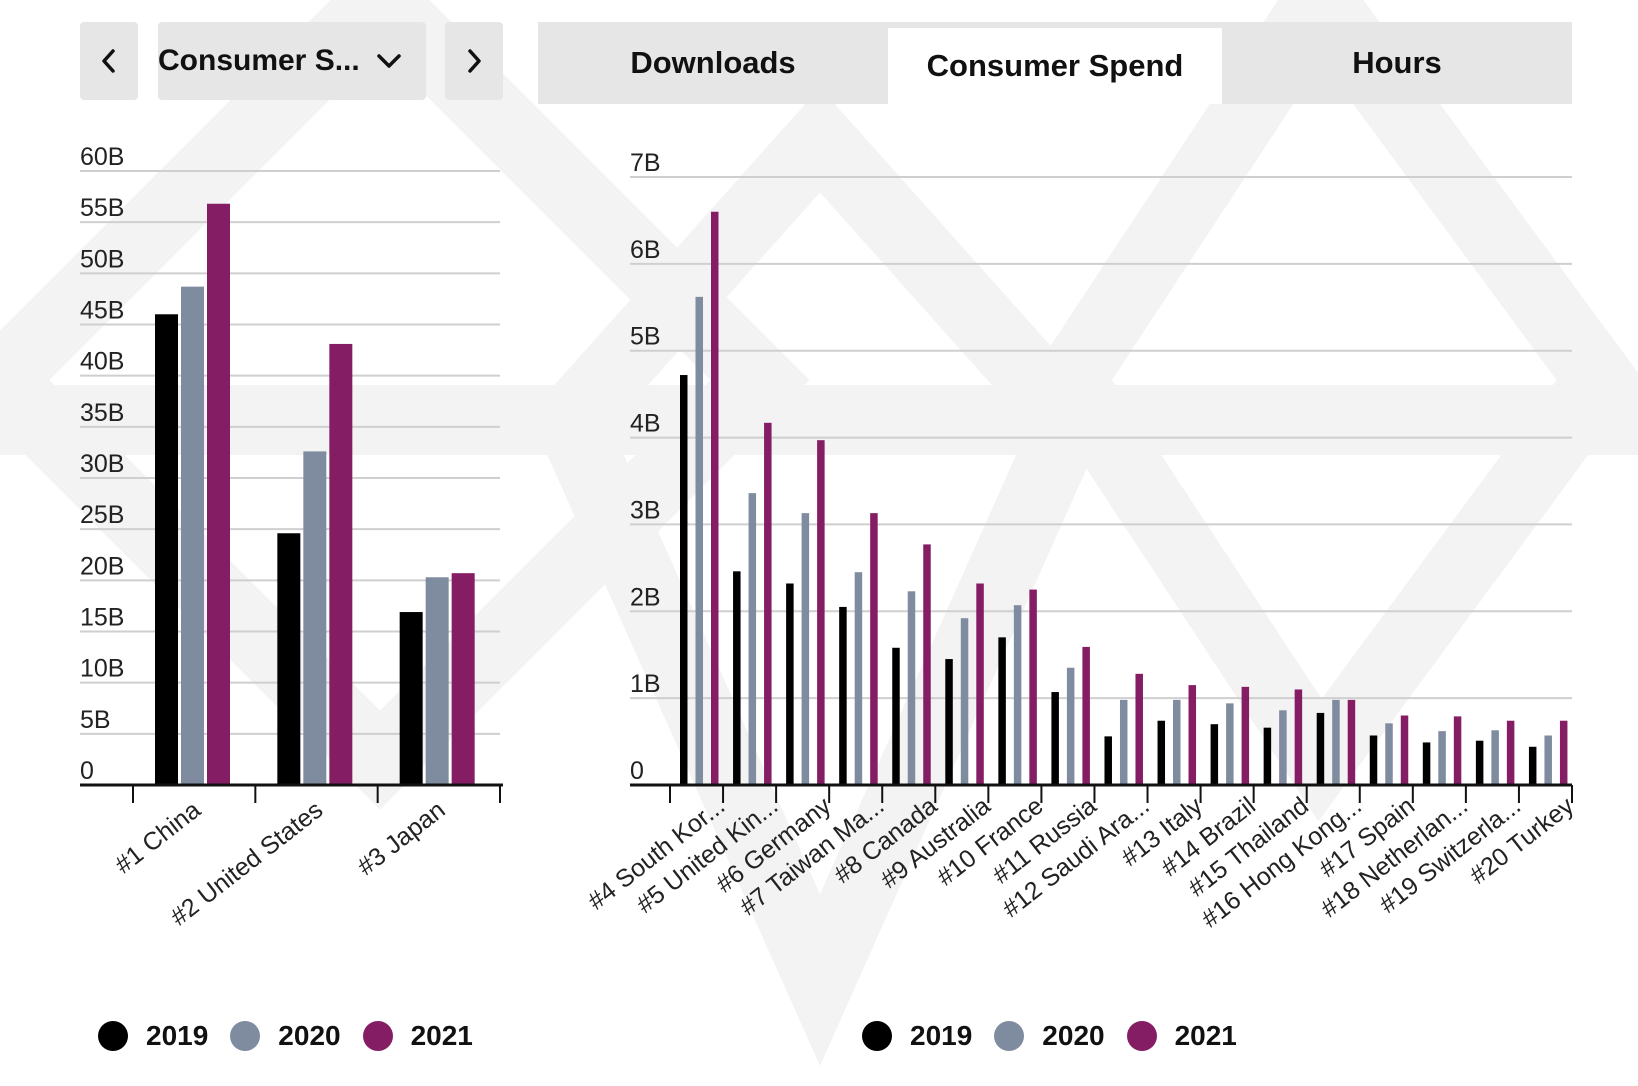 The image size is (1638, 1086). What do you see at coordinates (102, 208) in the screenshot?
I see `y-tick-label: 55B` at bounding box center [102, 208].